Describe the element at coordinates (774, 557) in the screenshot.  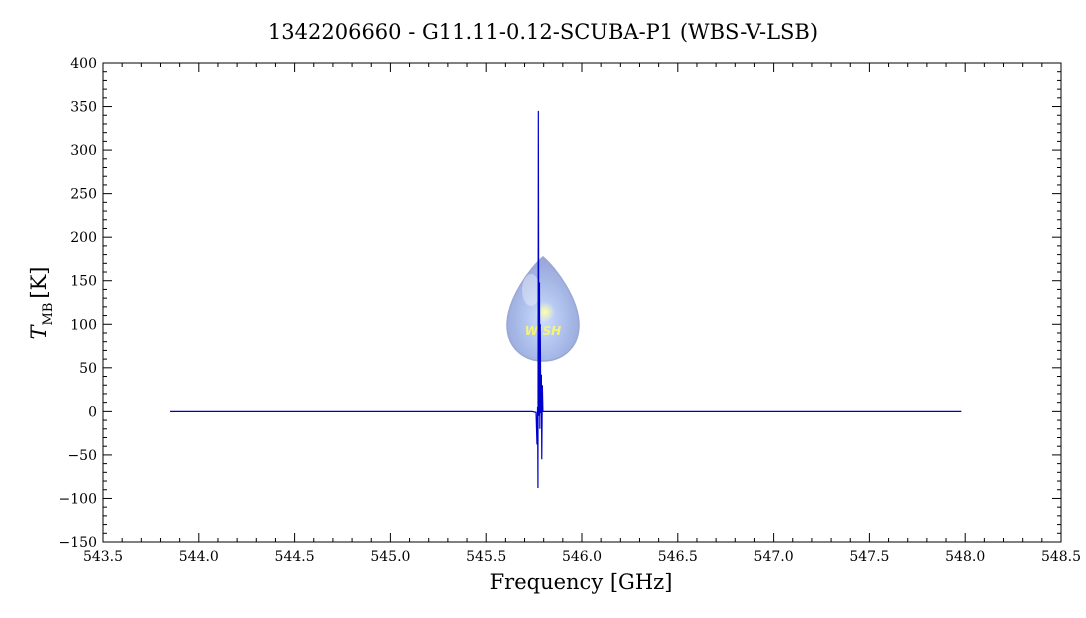
I see `x-tick-label: 547.0` at that location.